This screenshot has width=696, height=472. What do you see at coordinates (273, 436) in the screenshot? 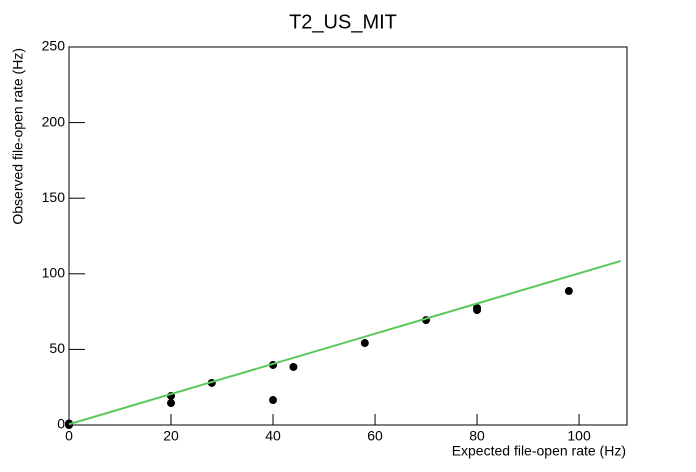
I see `x-tick-label: 40` at bounding box center [273, 436].